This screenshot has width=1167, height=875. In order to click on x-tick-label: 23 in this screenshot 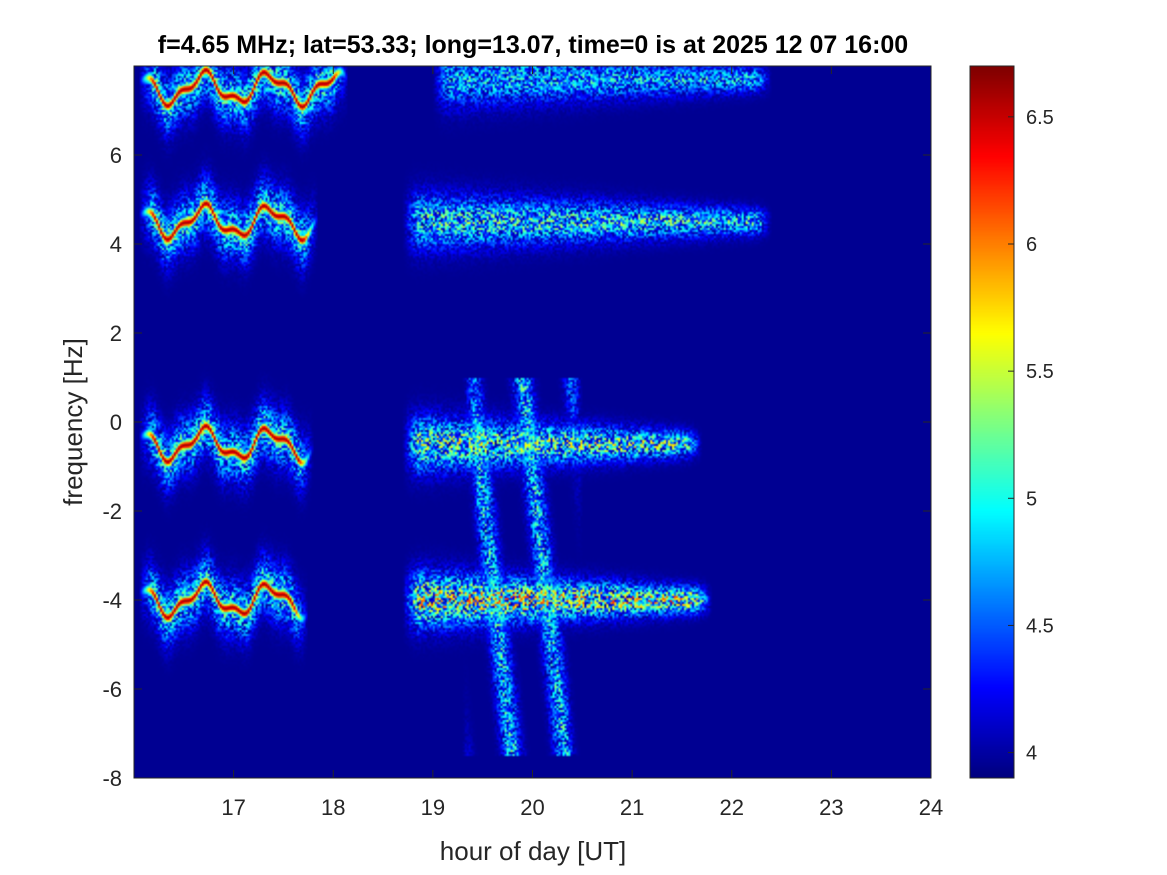, I will do `click(831, 807)`.